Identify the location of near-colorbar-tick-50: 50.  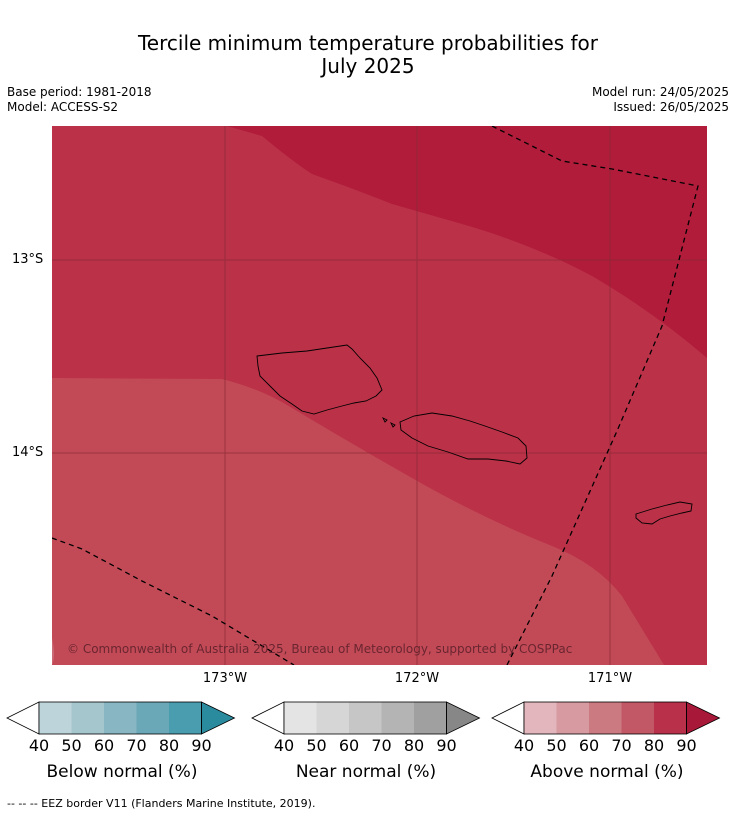
(316, 745).